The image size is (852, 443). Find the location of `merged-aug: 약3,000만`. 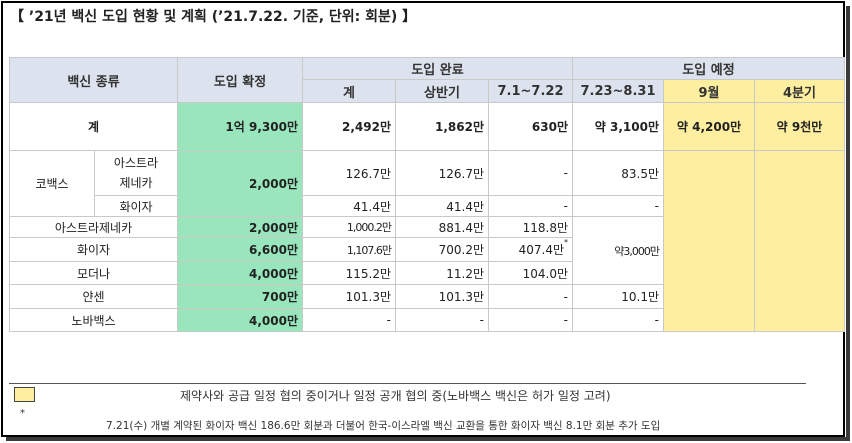

merged-aug: 약3,000만 is located at coordinates (618, 250).